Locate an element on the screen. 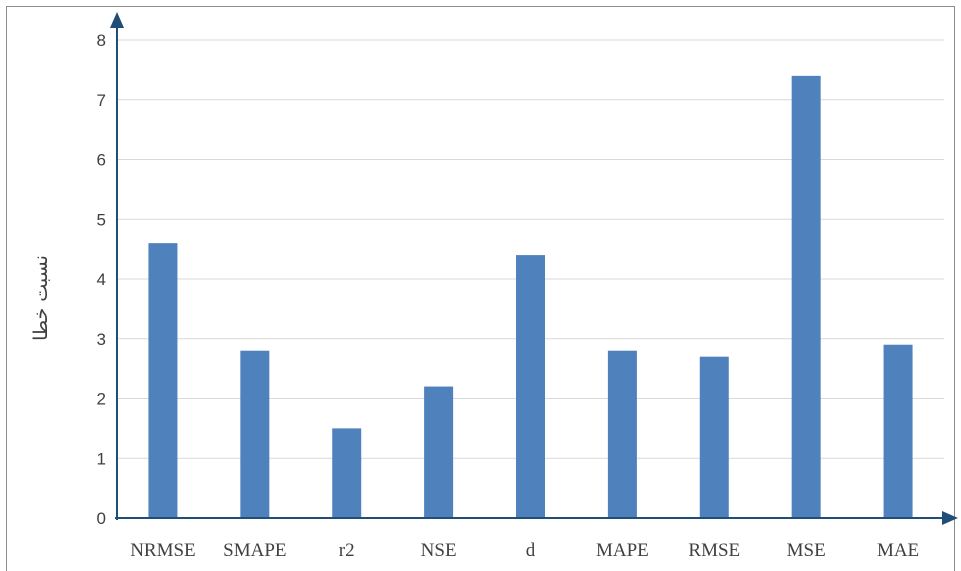 This screenshot has width=961, height=571. y-tick-label: 4 is located at coordinates (101, 279).